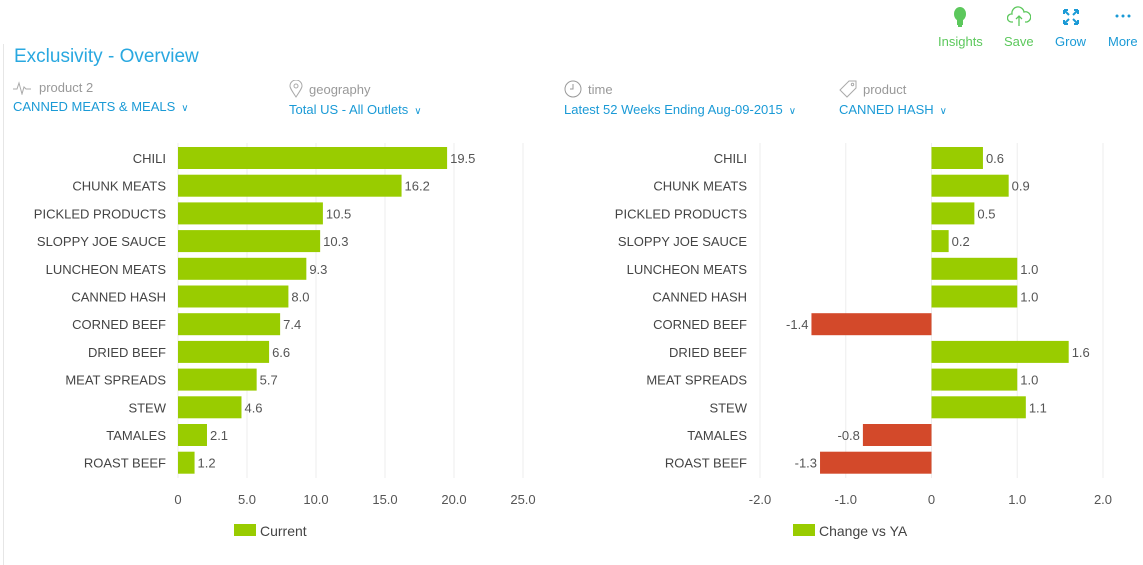 The height and width of the screenshot is (565, 1143). What do you see at coordinates (846, 499) in the screenshot?
I see `axis-tick-label: -1.0` at bounding box center [846, 499].